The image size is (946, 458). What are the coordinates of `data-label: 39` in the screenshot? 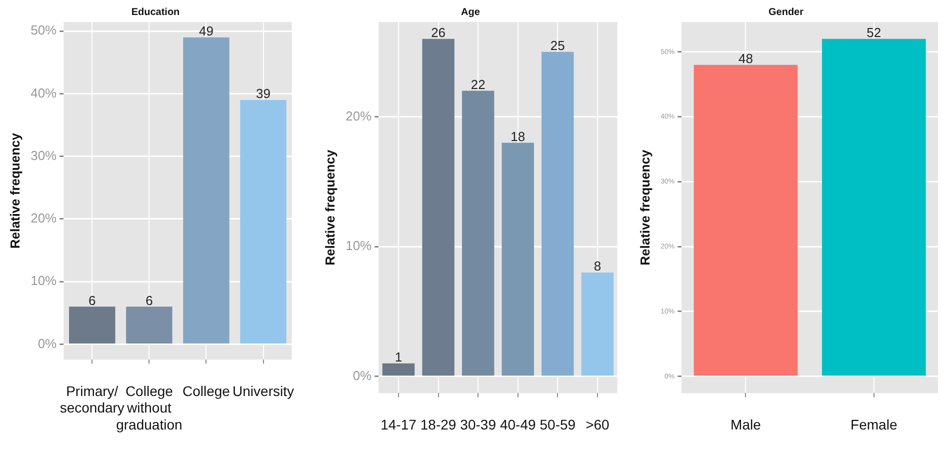 It's located at (263, 94).